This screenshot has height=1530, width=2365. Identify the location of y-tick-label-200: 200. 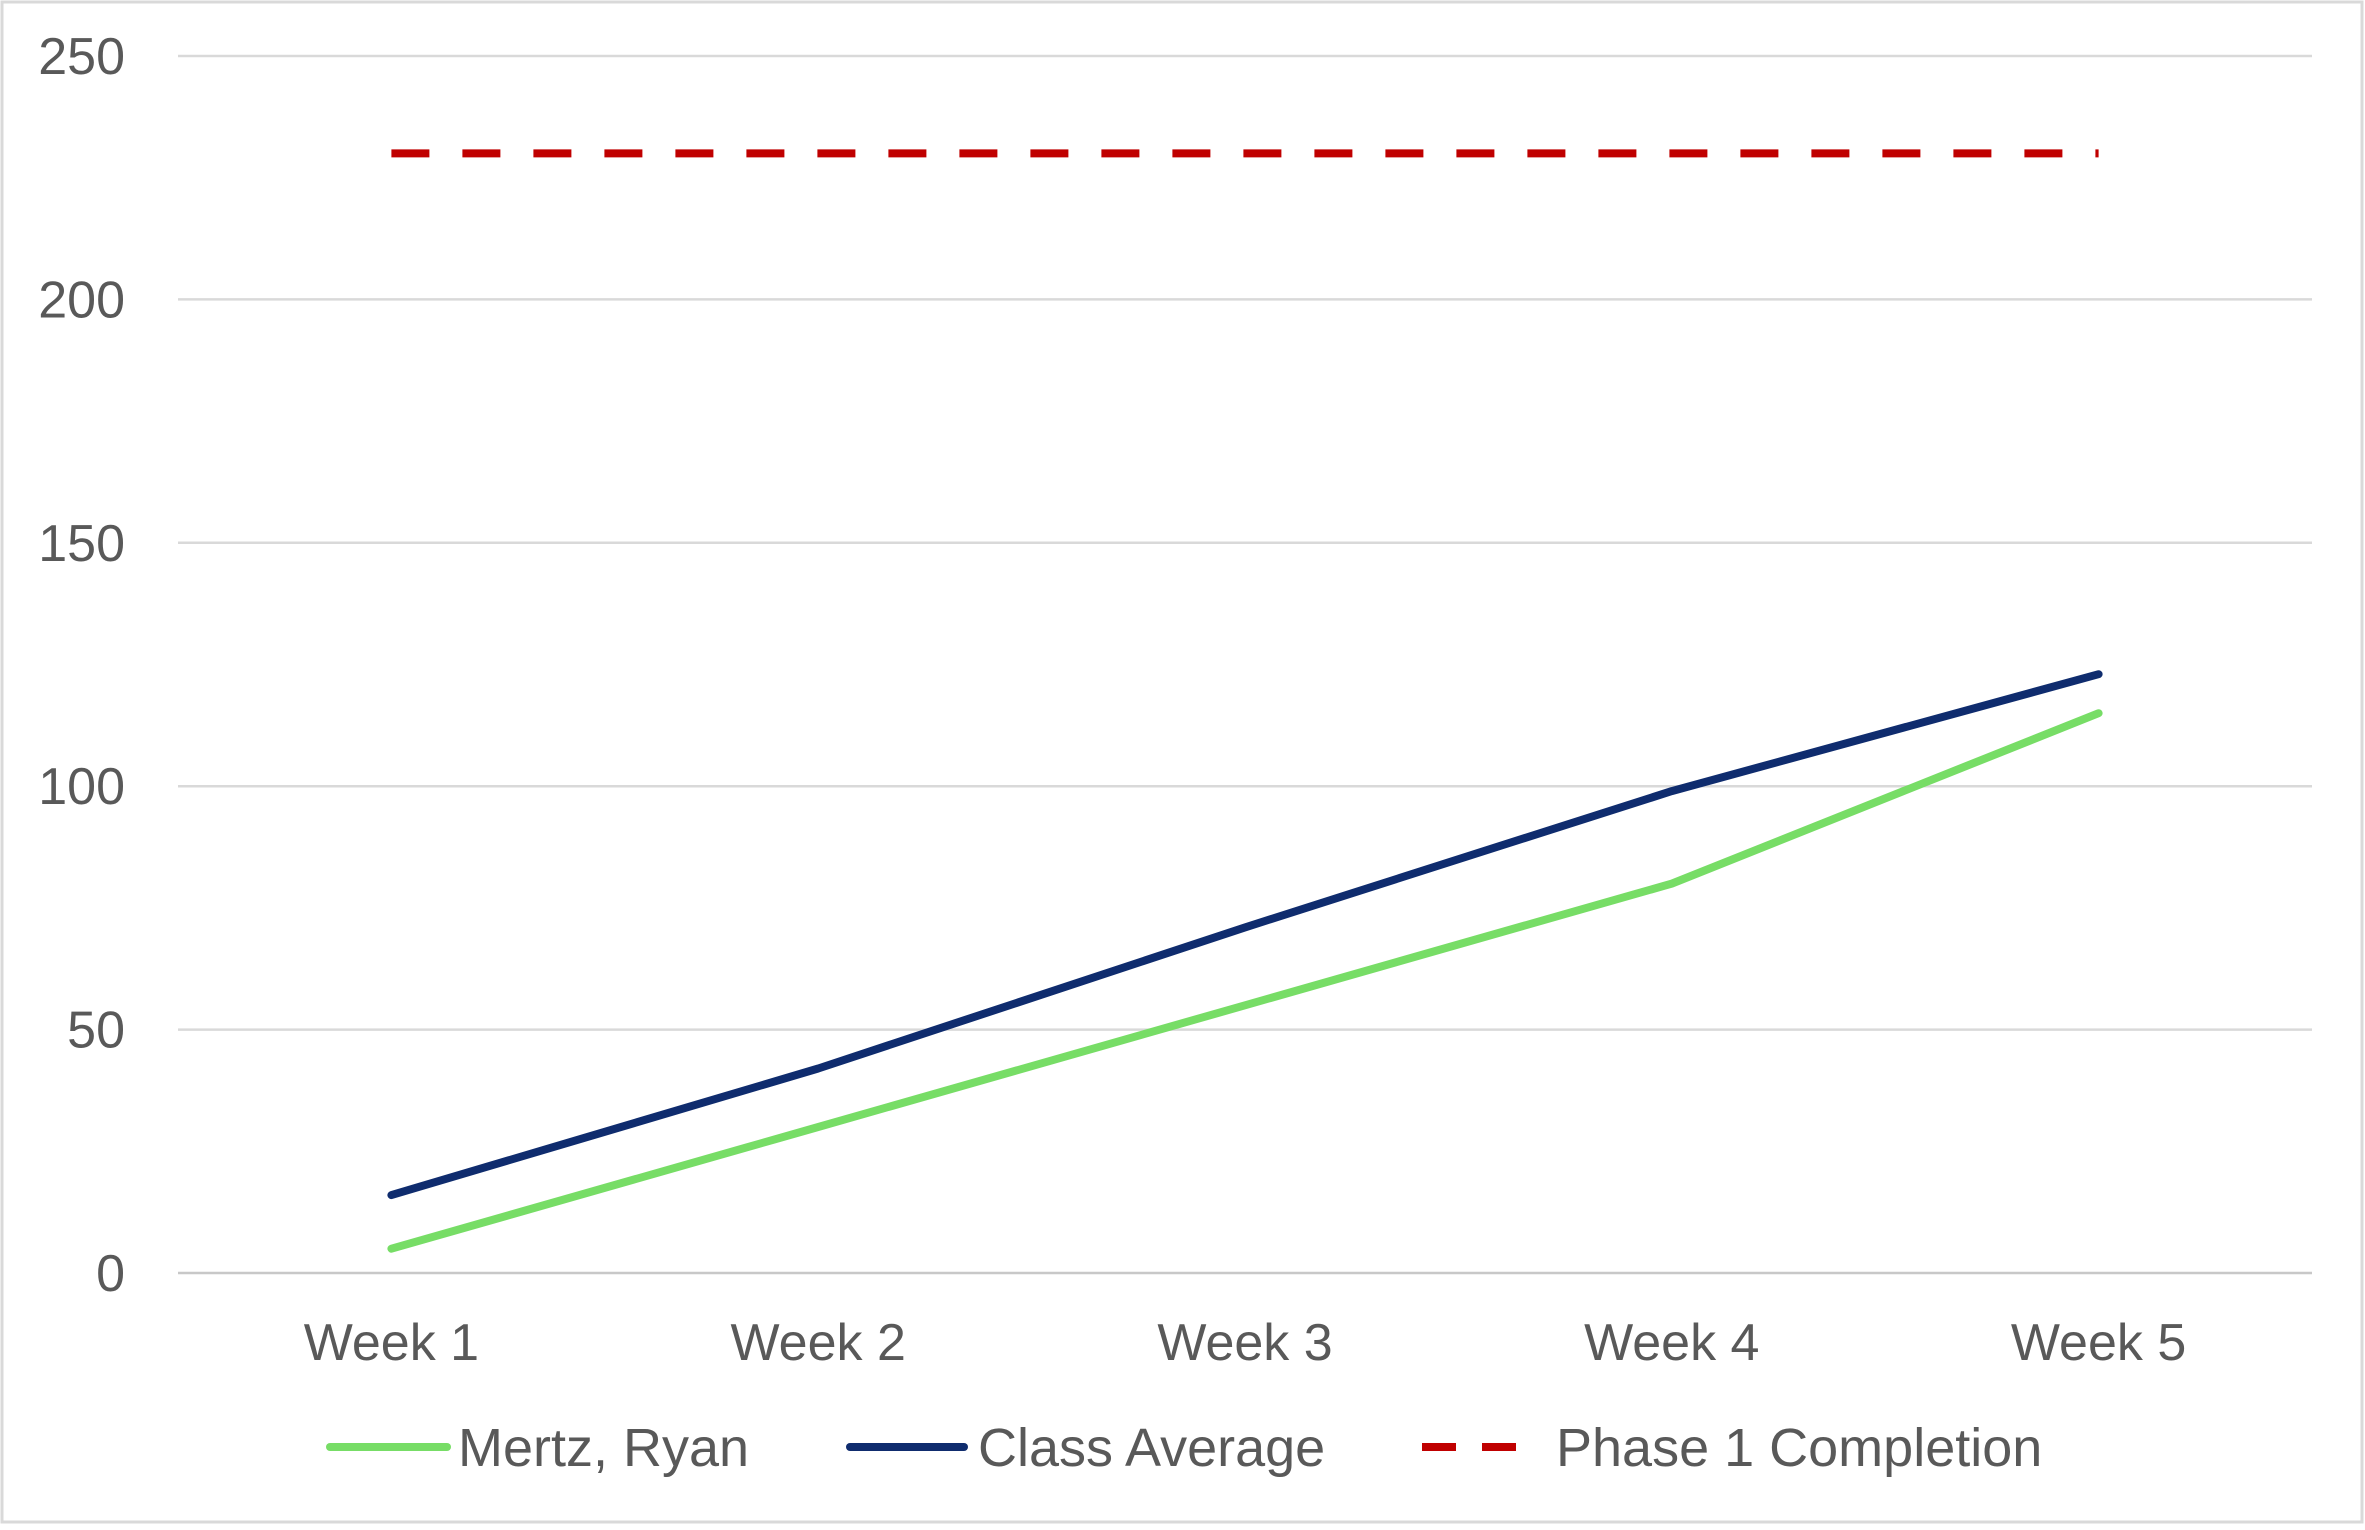
(81, 300).